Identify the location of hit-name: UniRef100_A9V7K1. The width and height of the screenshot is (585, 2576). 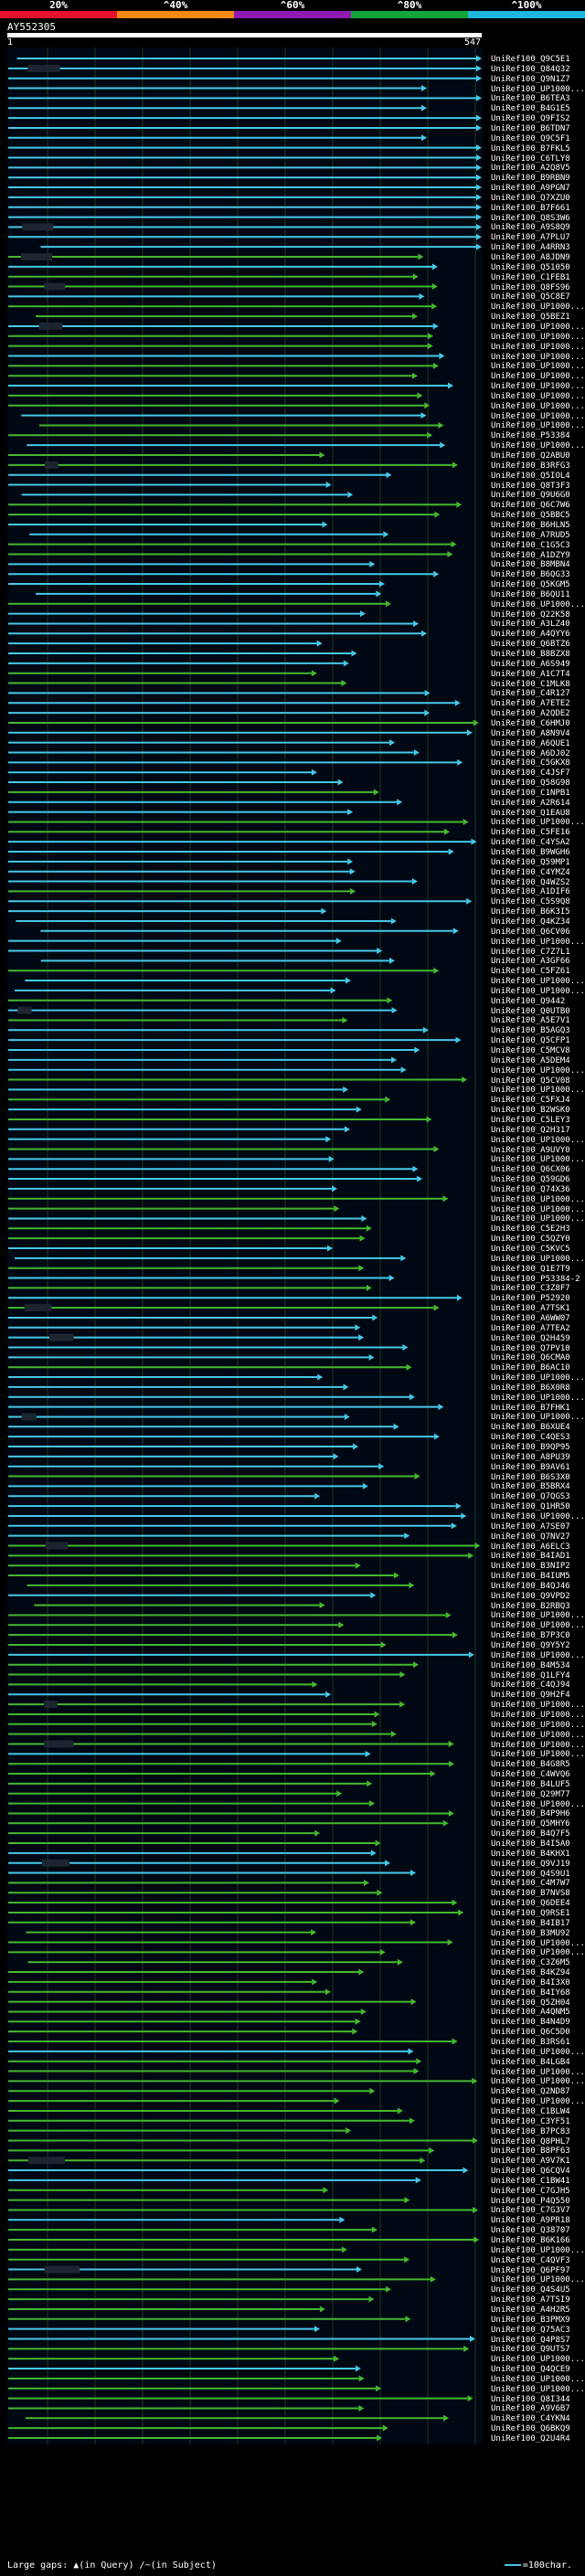
(531, 2162).